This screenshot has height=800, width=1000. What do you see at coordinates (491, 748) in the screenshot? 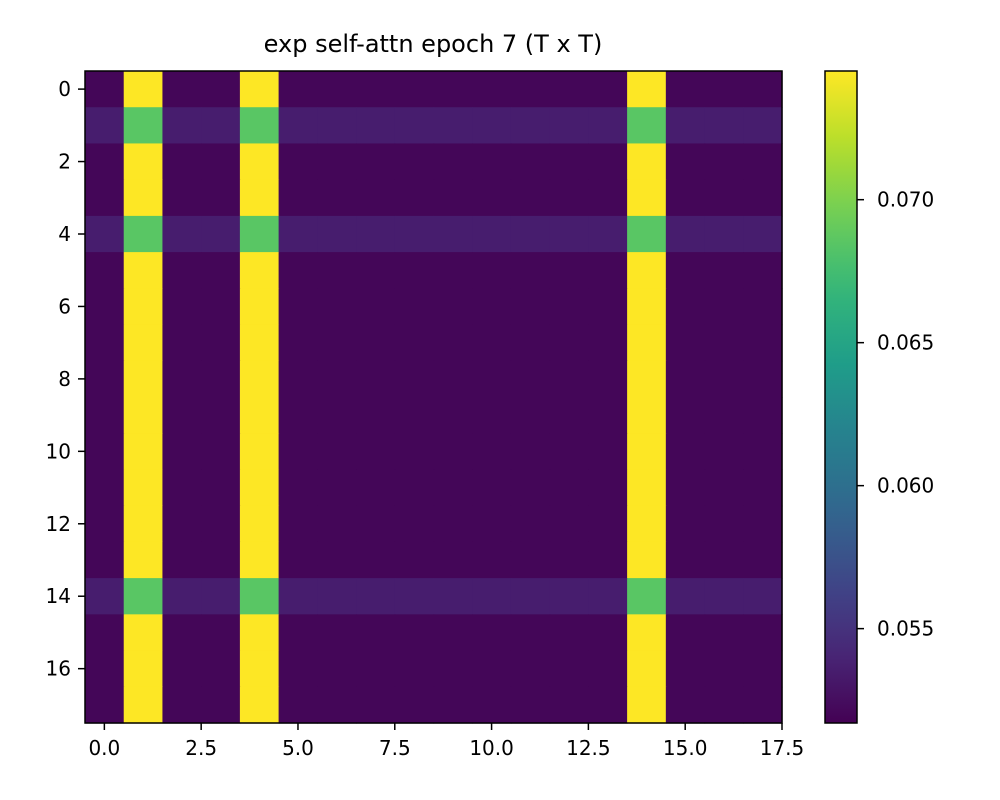
I see `x-tick-label: 10.0` at bounding box center [491, 748].